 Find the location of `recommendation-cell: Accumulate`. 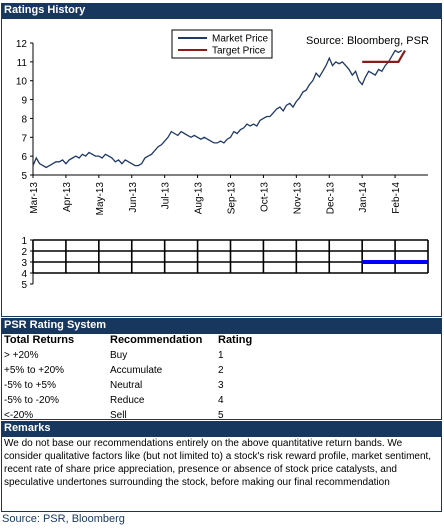

recommendation-cell: Accumulate is located at coordinates (136, 370).